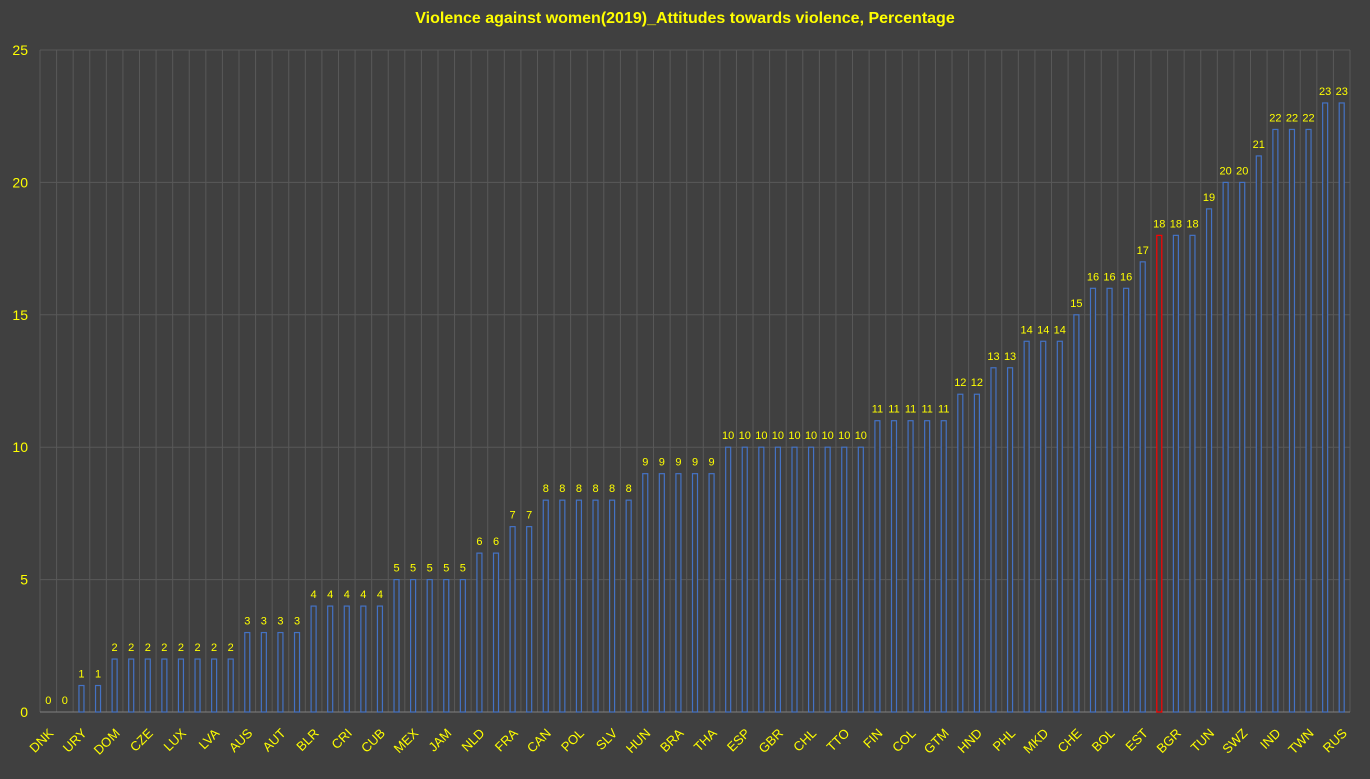  What do you see at coordinates (607, 739) in the screenshot?
I see `x-tick-label: SLV` at bounding box center [607, 739].